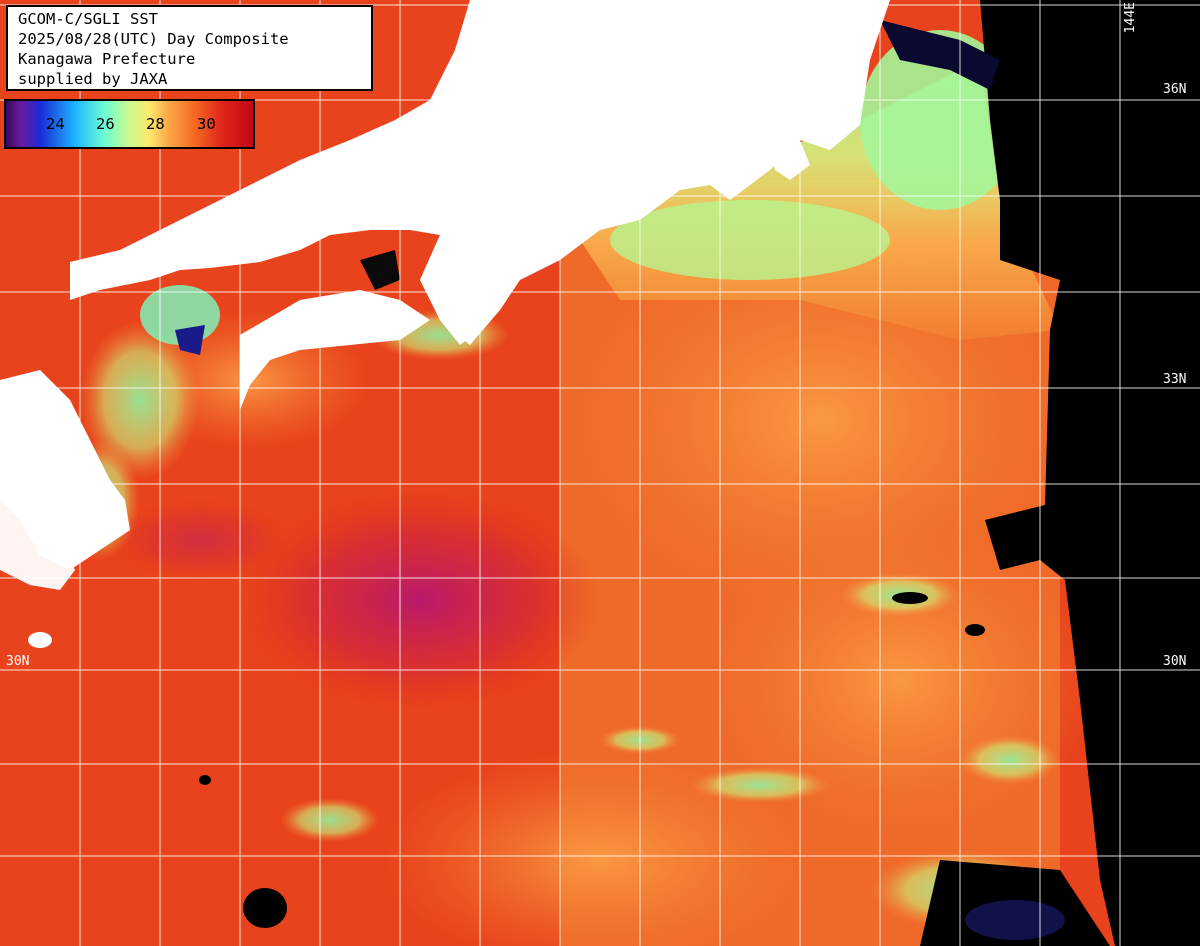 Image resolution: width=1200 pixels, height=946 pixels. What do you see at coordinates (489, 18) in the screenshot?
I see `lon-label-136e: 136E` at bounding box center [489, 18].